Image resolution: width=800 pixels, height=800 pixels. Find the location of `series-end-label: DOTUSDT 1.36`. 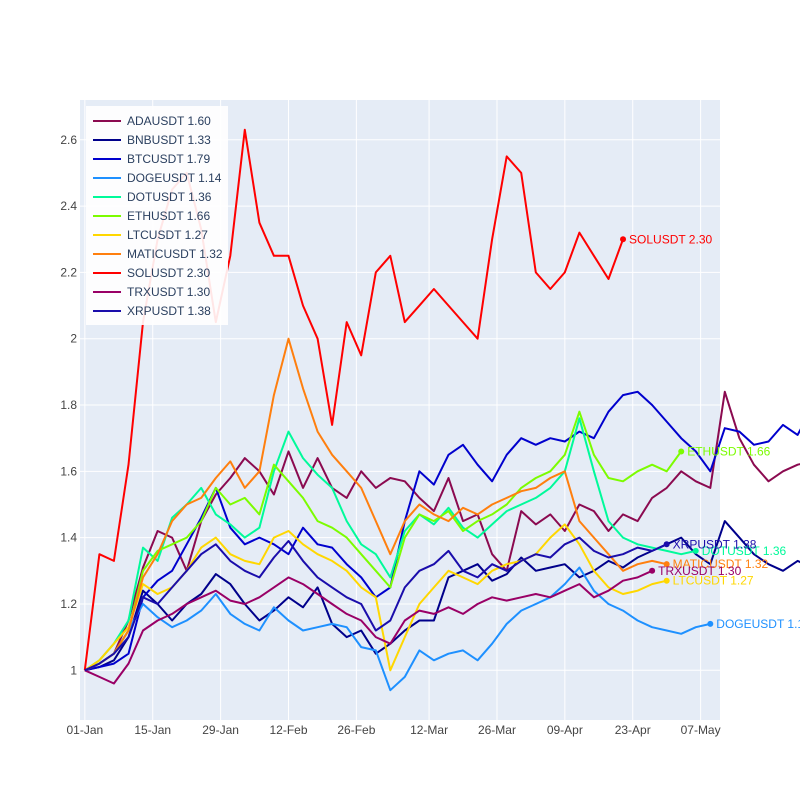

series-end-label: DOTUSDT 1.36 is located at coordinates (744, 551).